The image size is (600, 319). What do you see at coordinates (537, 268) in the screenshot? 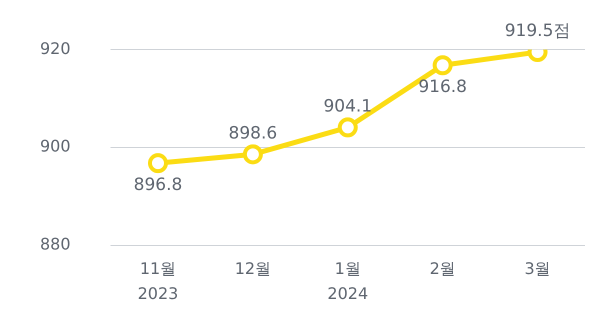
I see `x-tick-label: 3월` at bounding box center [537, 268].